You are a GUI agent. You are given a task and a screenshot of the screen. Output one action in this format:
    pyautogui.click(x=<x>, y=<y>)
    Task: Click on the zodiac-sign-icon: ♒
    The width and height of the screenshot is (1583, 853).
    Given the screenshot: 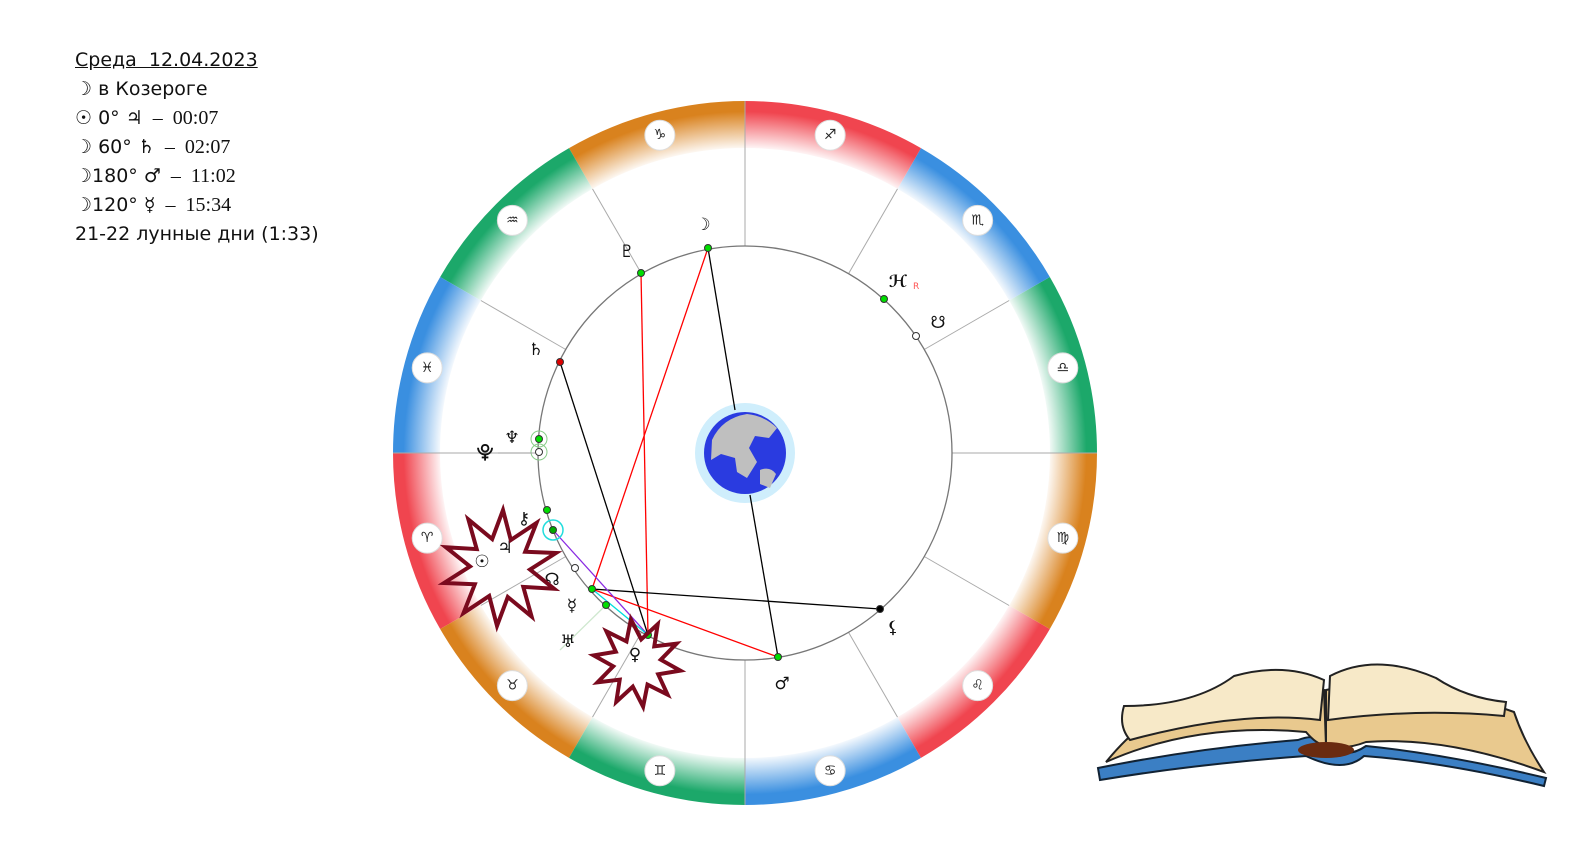 What is the action you would take?
    pyautogui.click(x=512, y=220)
    